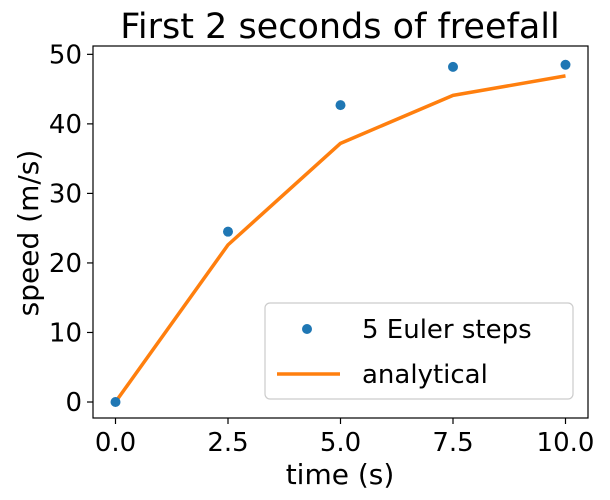  What do you see at coordinates (452, 443) in the screenshot?
I see `x-tick-label: 7.5` at bounding box center [452, 443].